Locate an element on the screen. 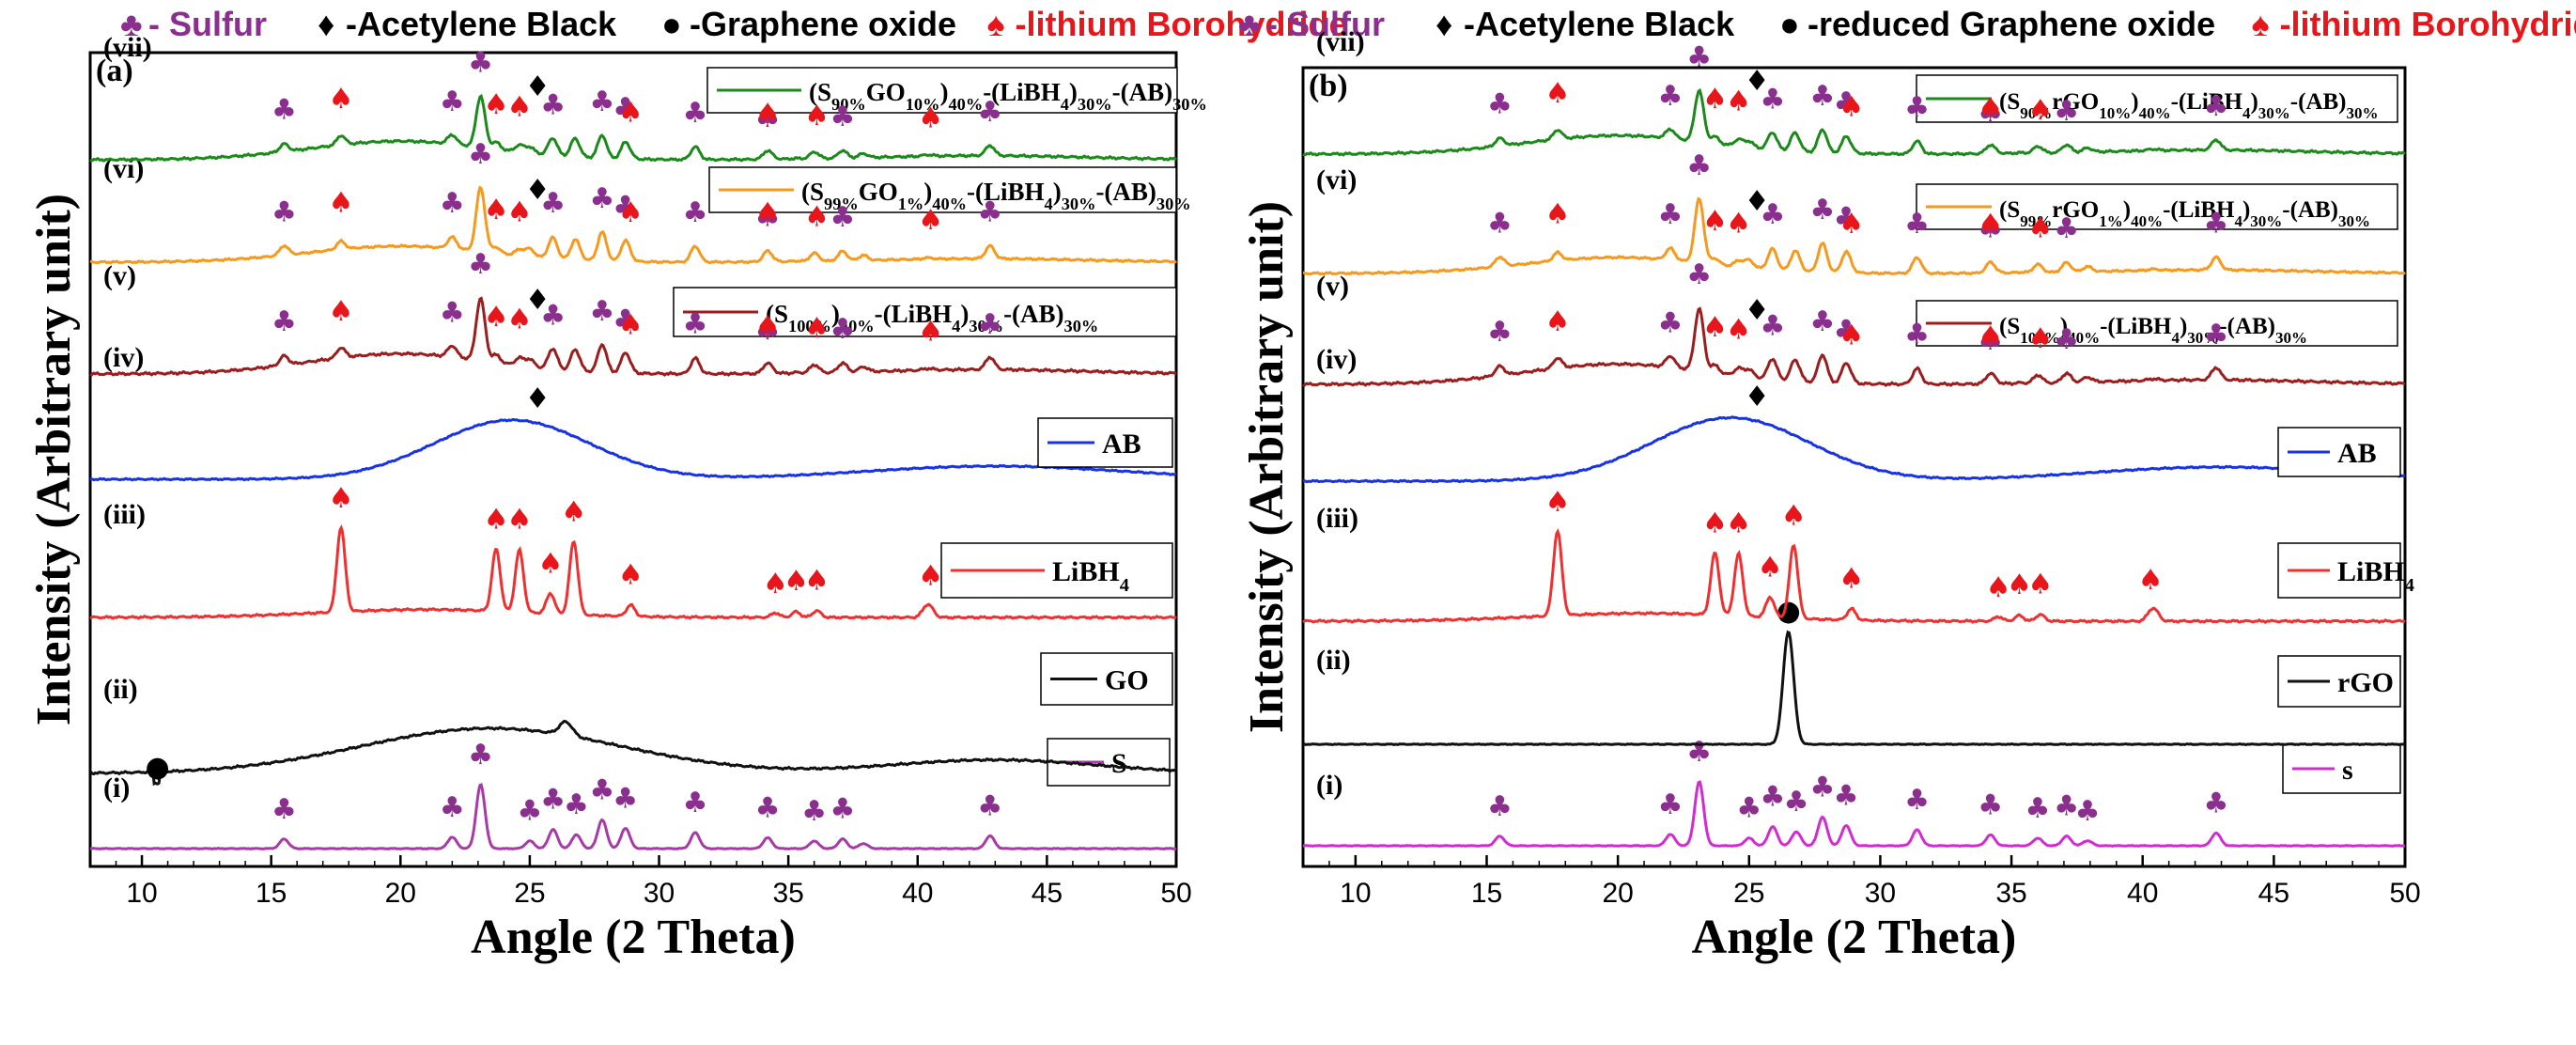 Image resolution: width=2576 pixels, height=1045 pixels. y-axis-title: Intensity (Arbitrary unit) is located at coordinates (54, 459).